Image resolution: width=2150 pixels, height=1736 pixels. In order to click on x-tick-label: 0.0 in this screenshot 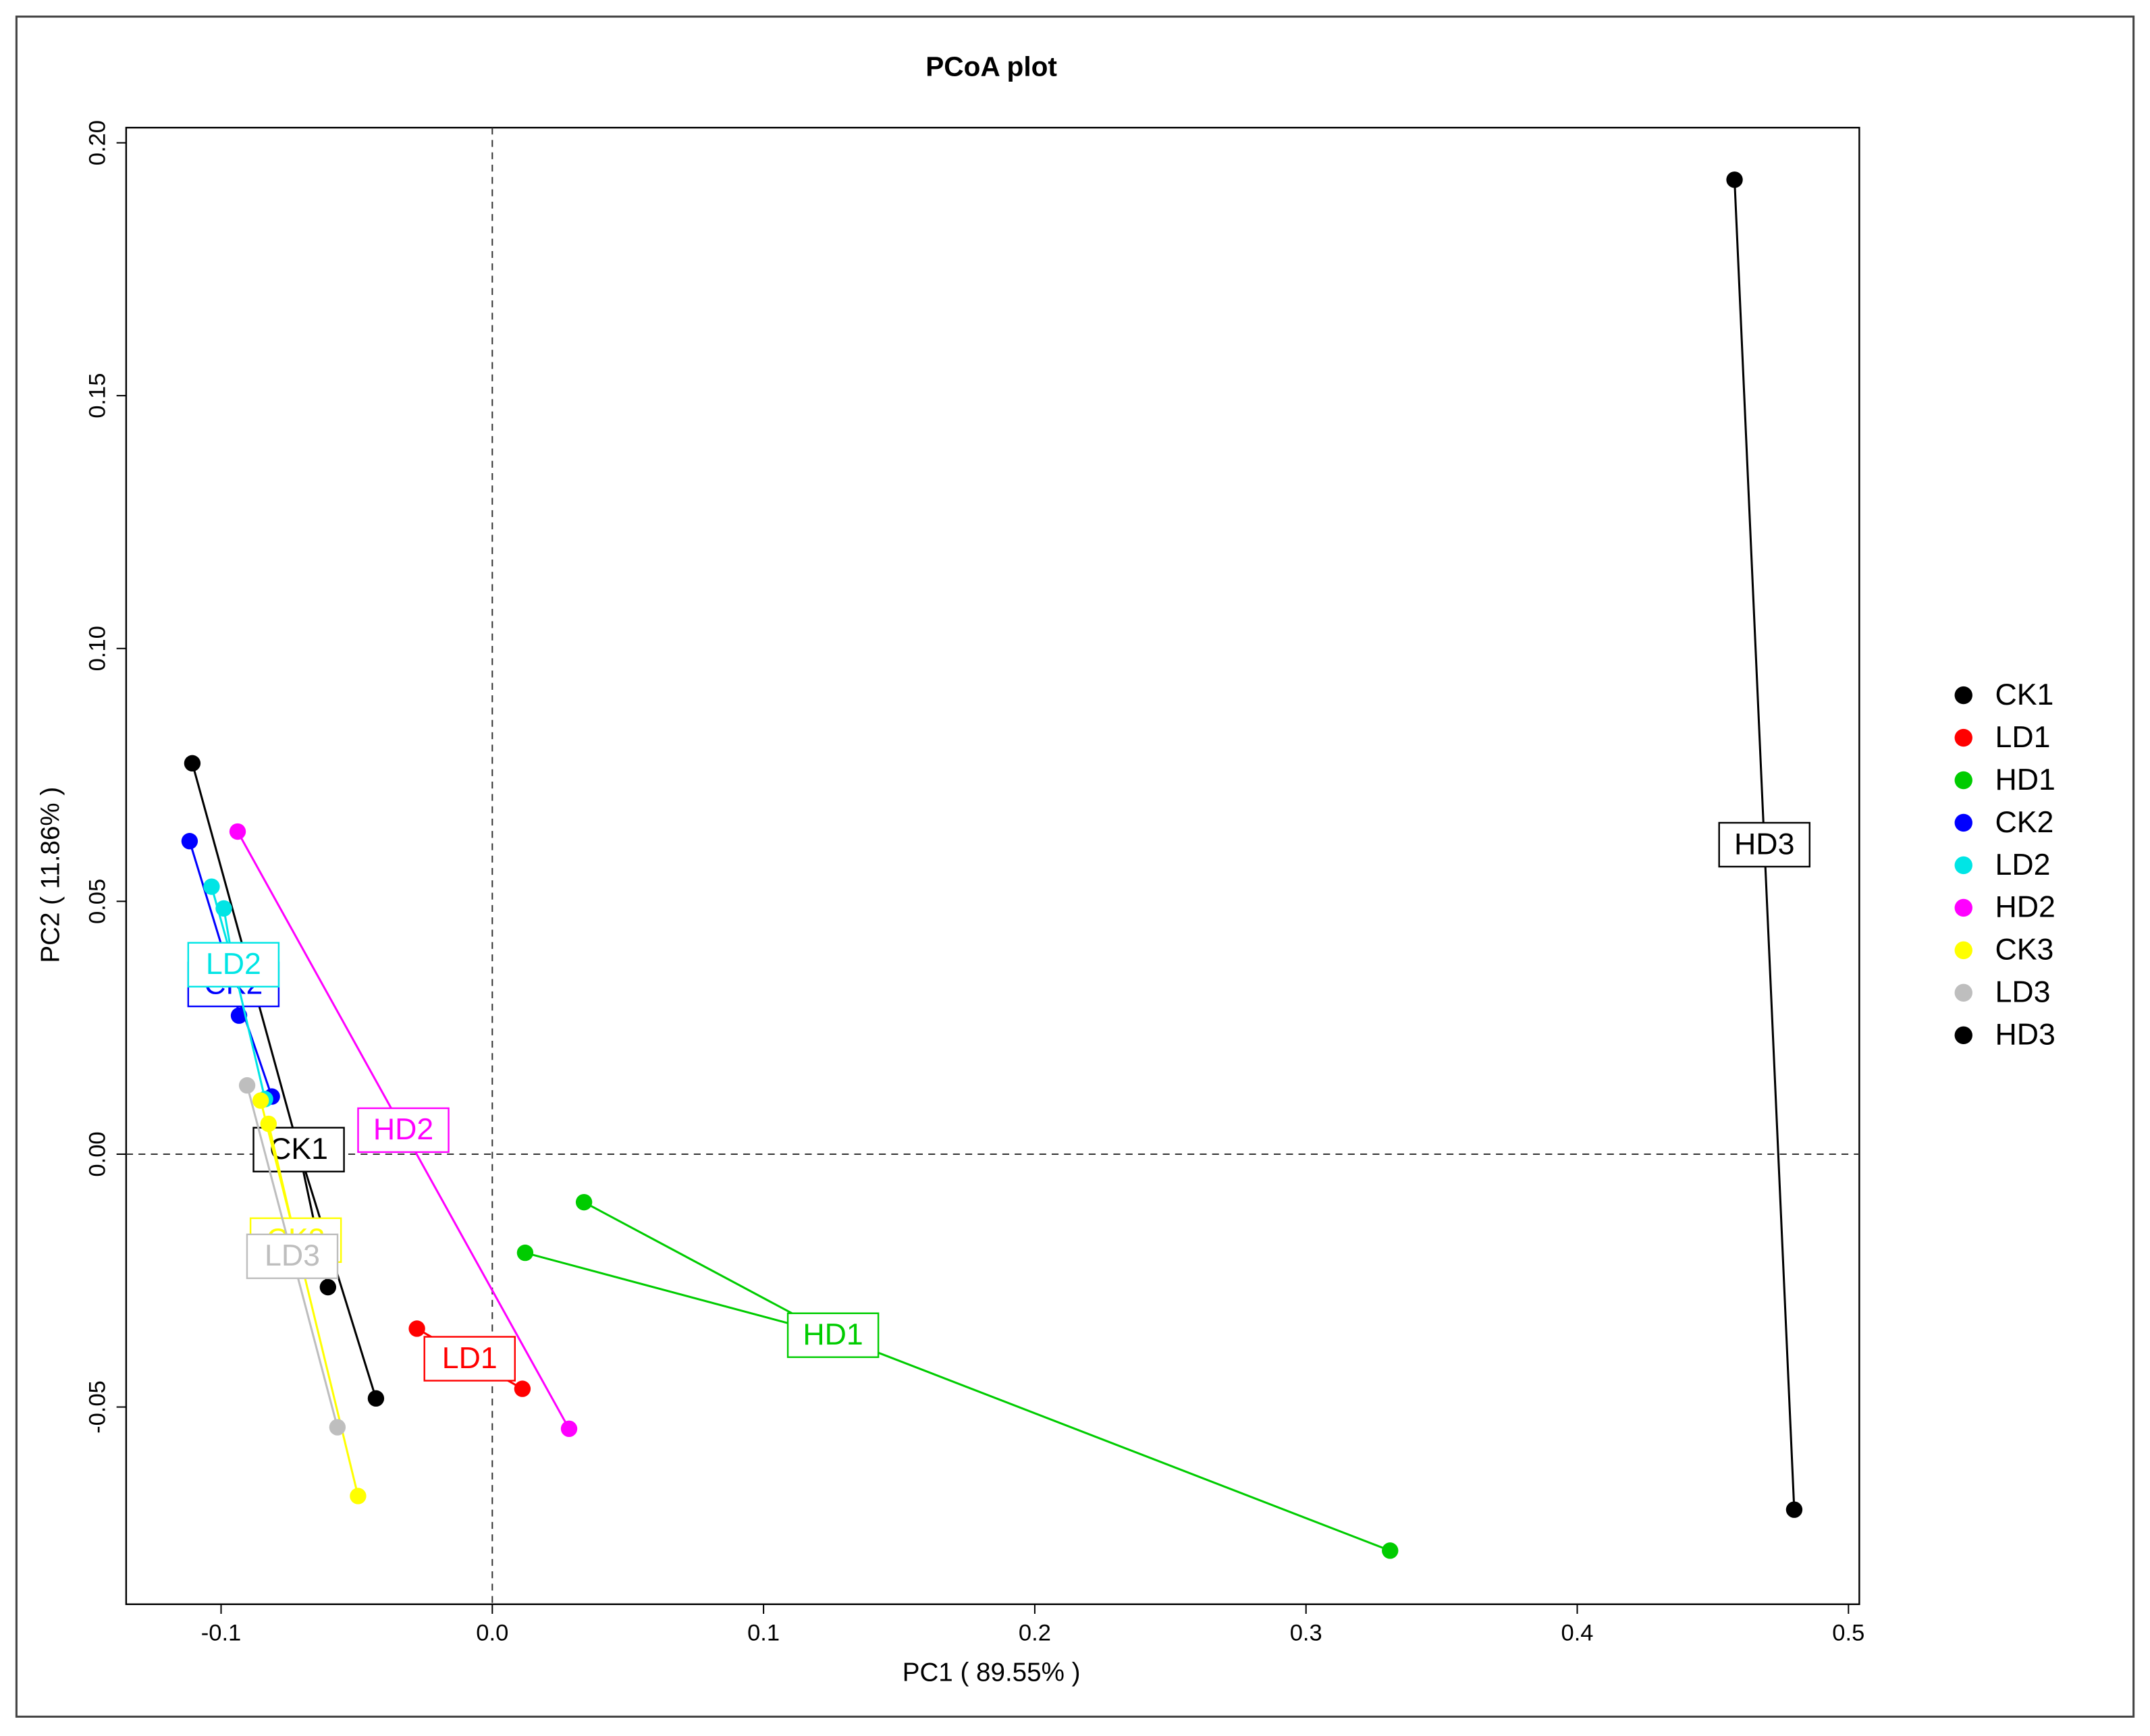, I will do `click(492, 1634)`.